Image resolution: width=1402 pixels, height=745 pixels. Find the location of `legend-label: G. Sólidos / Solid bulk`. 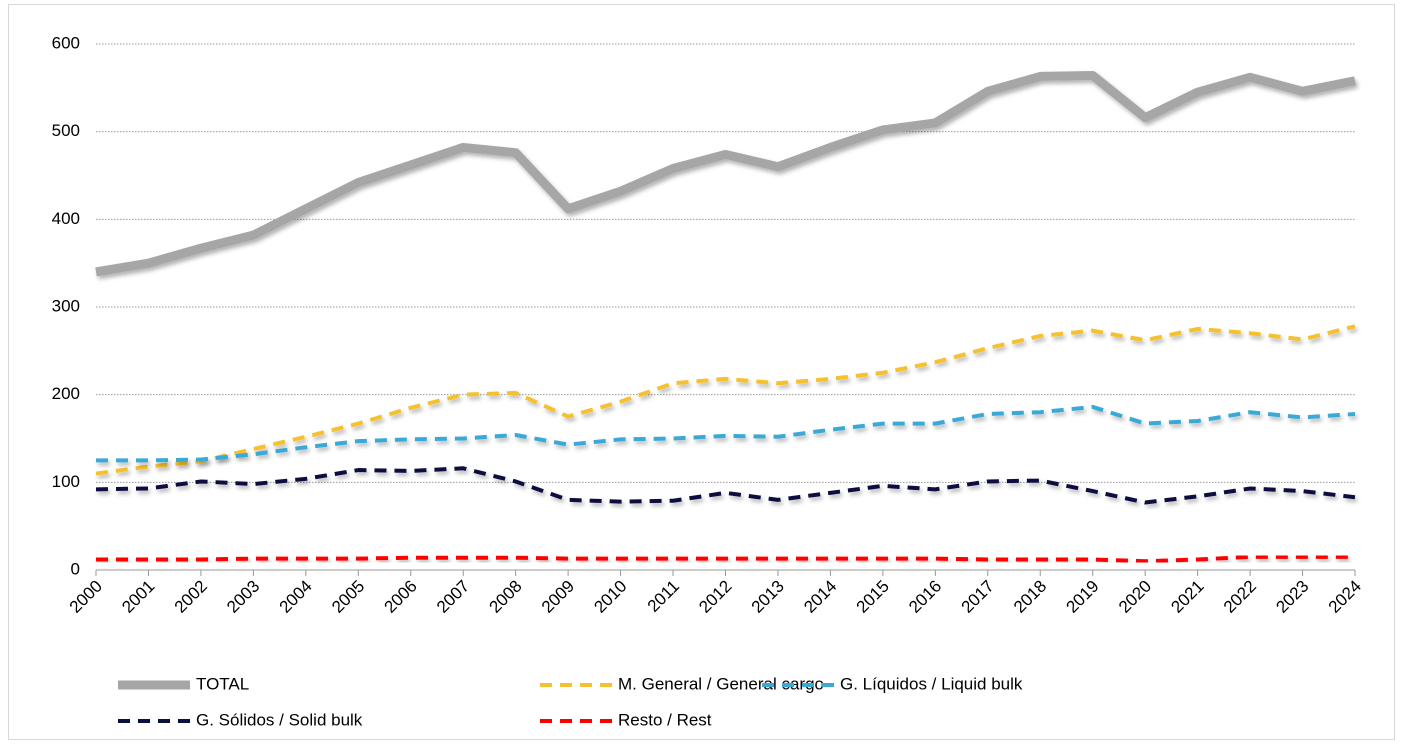

legend-label: G. Sólidos / Solid bulk is located at coordinates (279, 719).